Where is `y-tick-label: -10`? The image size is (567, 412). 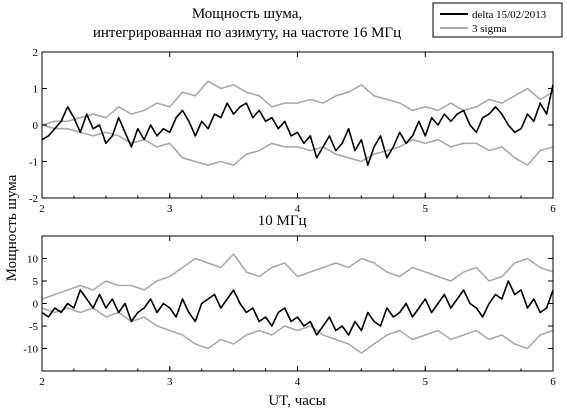
y-tick-label: -10 is located at coordinates (30, 350).